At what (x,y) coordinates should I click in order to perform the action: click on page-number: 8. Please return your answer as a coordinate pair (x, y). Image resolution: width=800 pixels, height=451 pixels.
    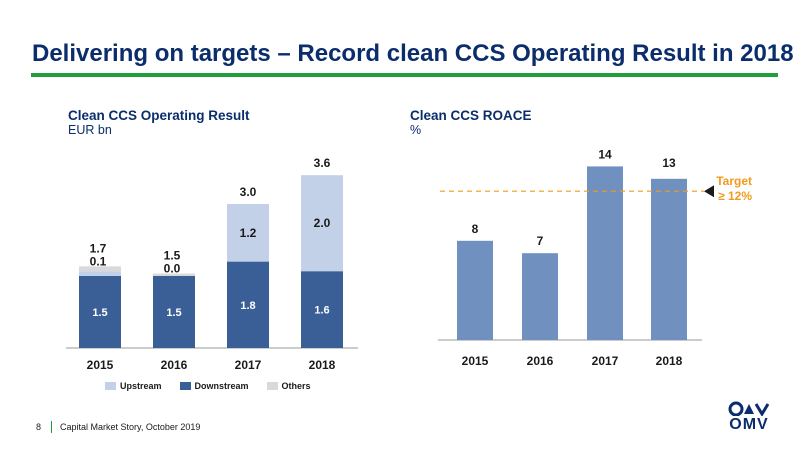
    Looking at the image, I should click on (39, 427).